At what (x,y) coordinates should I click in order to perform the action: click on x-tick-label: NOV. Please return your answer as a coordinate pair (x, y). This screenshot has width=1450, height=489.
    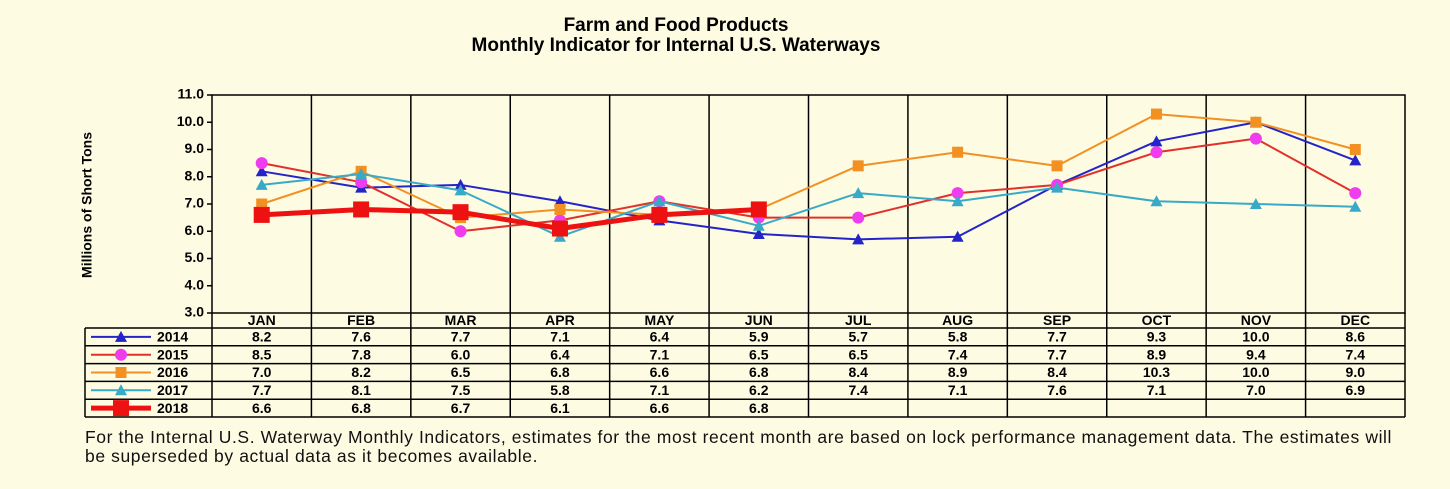
    Looking at the image, I should click on (1256, 320).